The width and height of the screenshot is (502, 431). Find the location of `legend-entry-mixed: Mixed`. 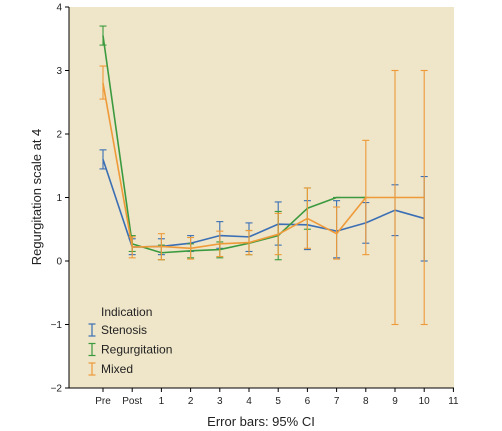

legend-entry-mixed: Mixed is located at coordinates (110, 369).